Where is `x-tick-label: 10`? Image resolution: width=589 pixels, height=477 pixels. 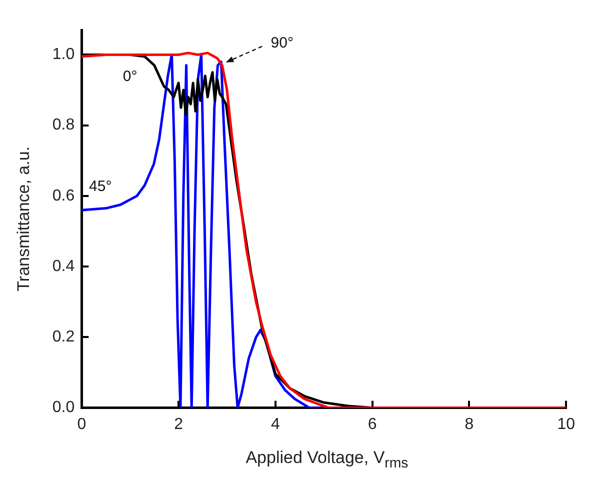 x-tick-label: 10 is located at coordinates (566, 424).